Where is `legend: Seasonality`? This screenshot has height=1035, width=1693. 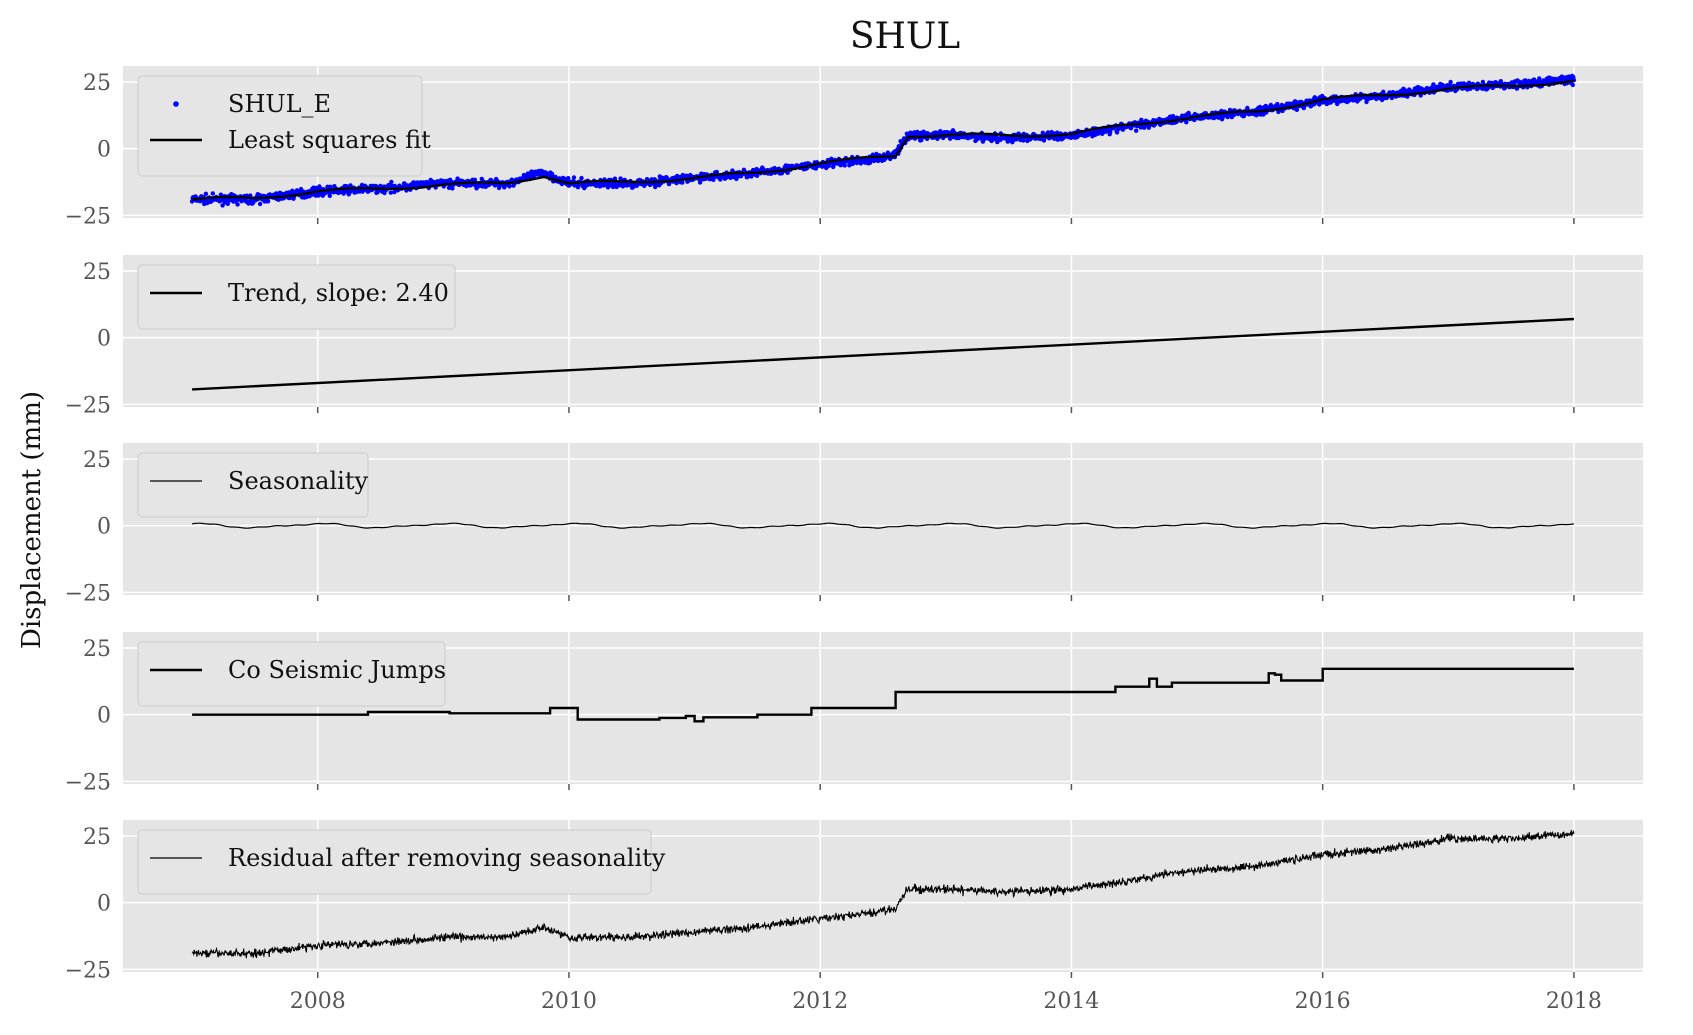 legend: Seasonality is located at coordinates (253, 485).